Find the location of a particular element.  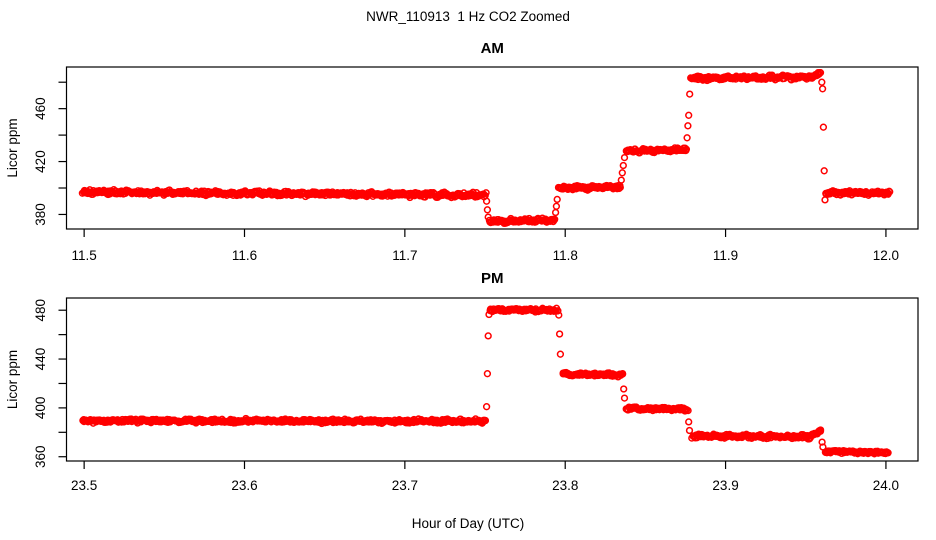

x-tick-label: 23.8 is located at coordinates (565, 485).